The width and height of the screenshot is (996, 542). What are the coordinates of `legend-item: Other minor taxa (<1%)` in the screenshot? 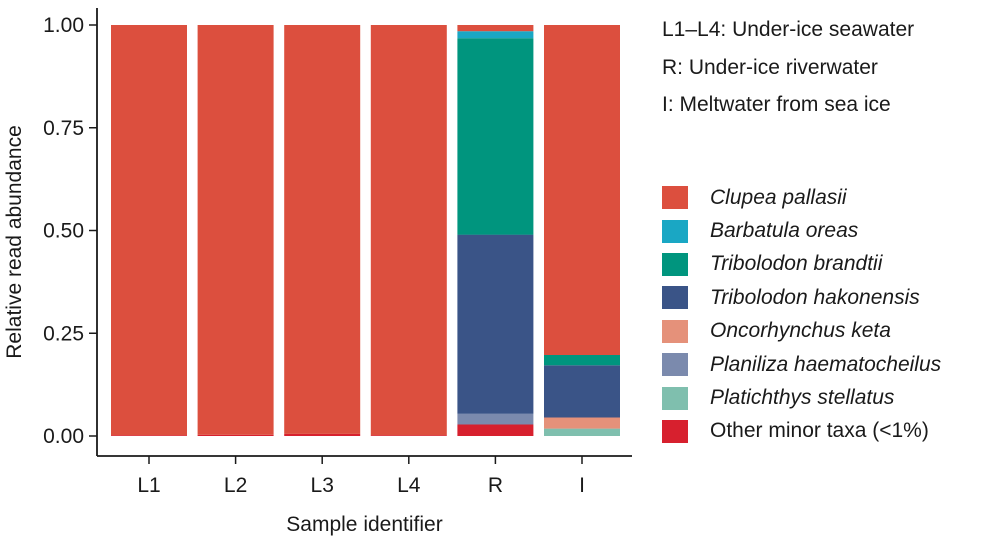 It's located at (801, 431).